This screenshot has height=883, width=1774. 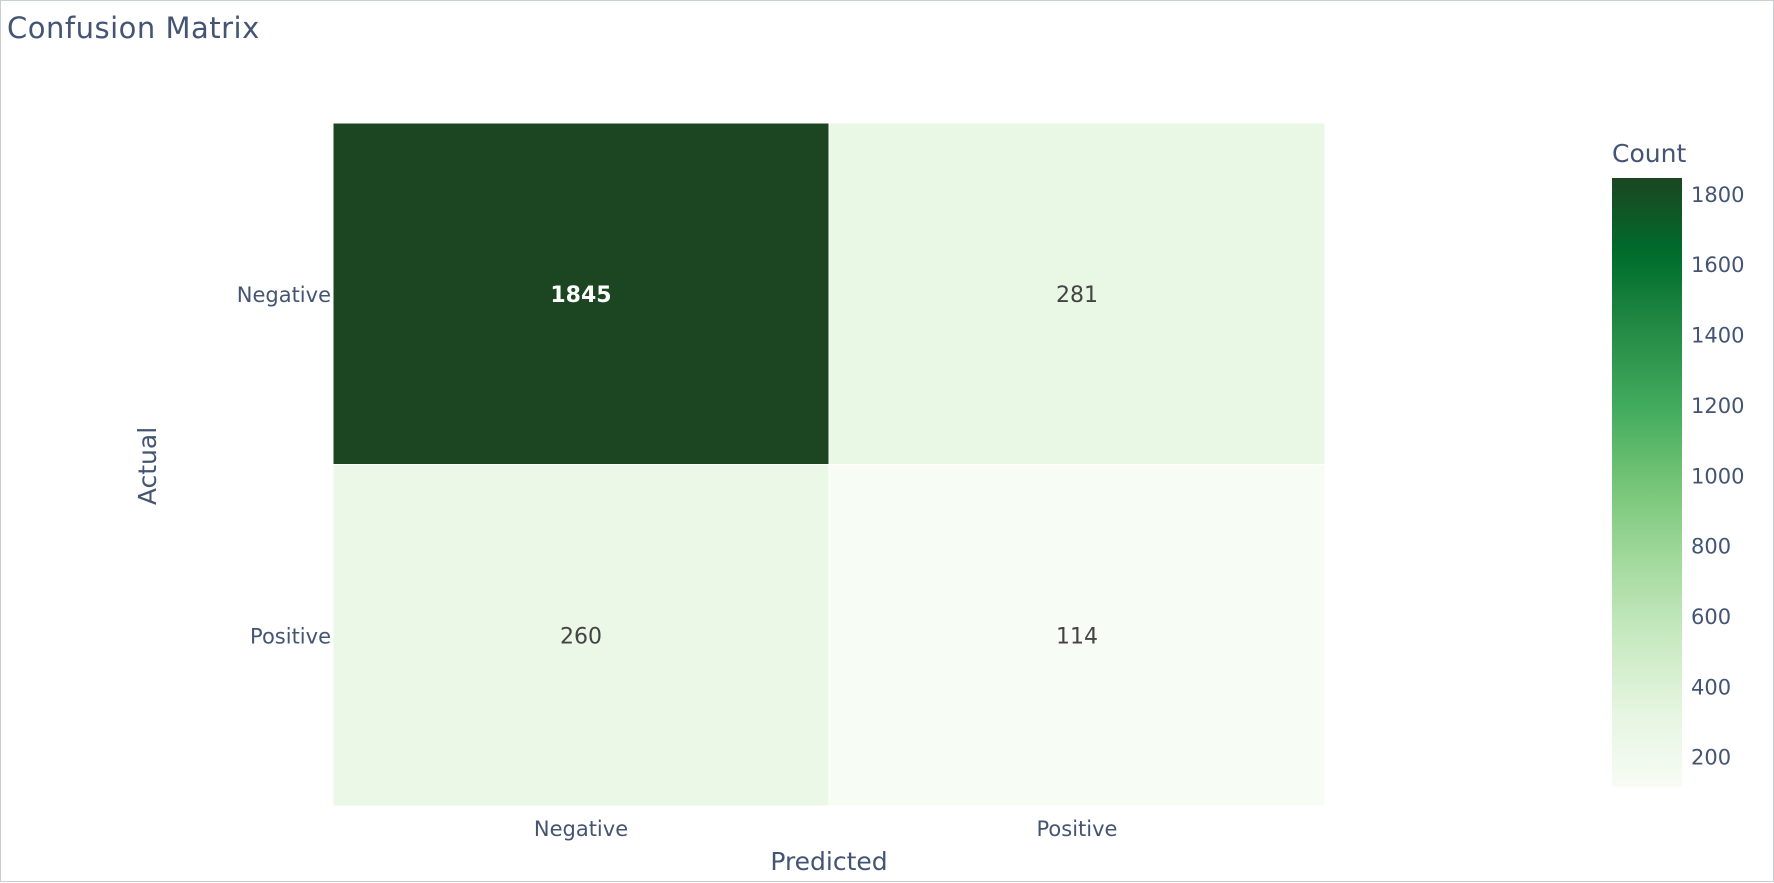 What do you see at coordinates (133, 28) in the screenshot?
I see `chart-title: Confusion Matrix` at bounding box center [133, 28].